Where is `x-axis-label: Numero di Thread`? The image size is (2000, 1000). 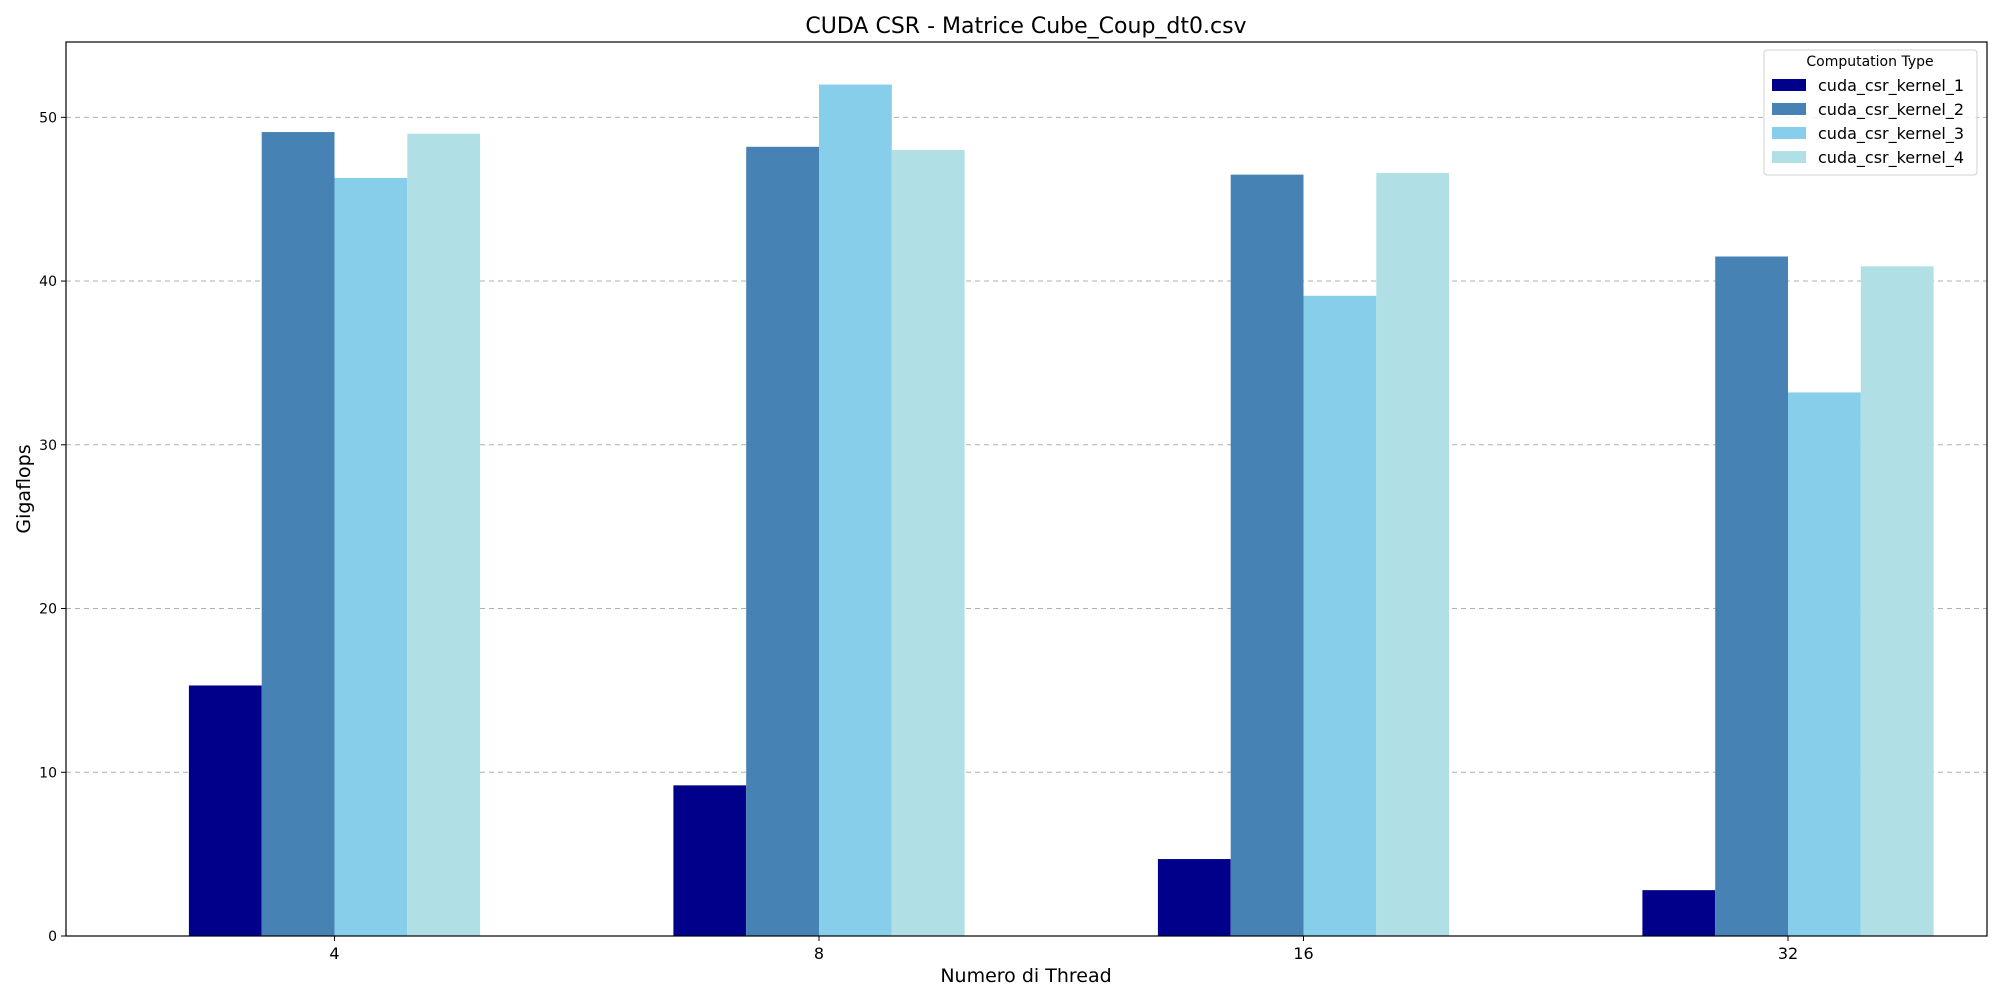
x-axis-label: Numero di Thread is located at coordinates (1025, 976).